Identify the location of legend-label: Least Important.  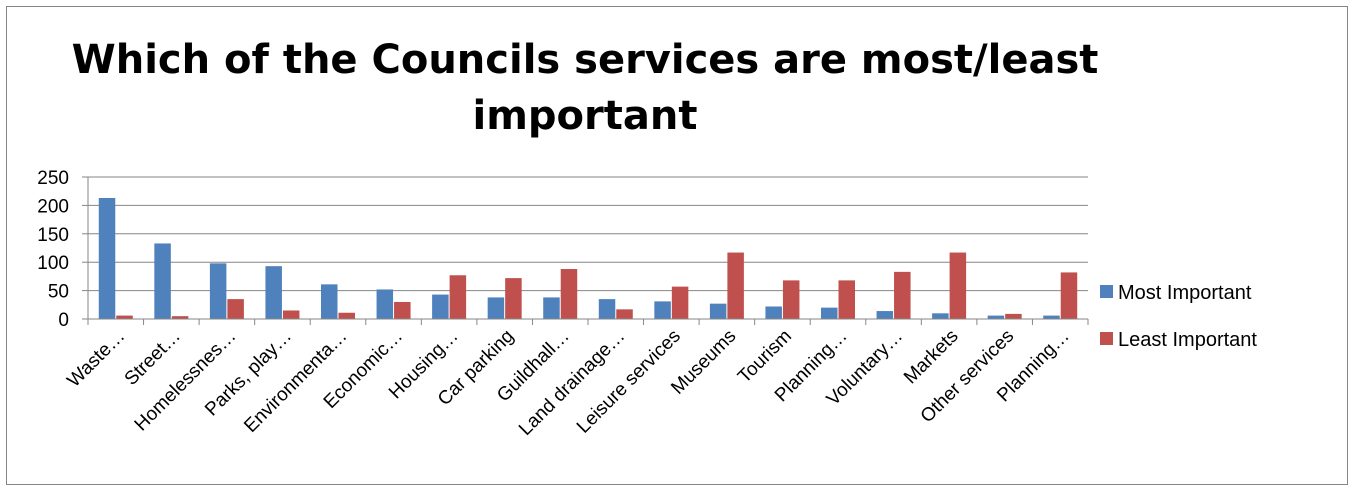
(1187, 340).